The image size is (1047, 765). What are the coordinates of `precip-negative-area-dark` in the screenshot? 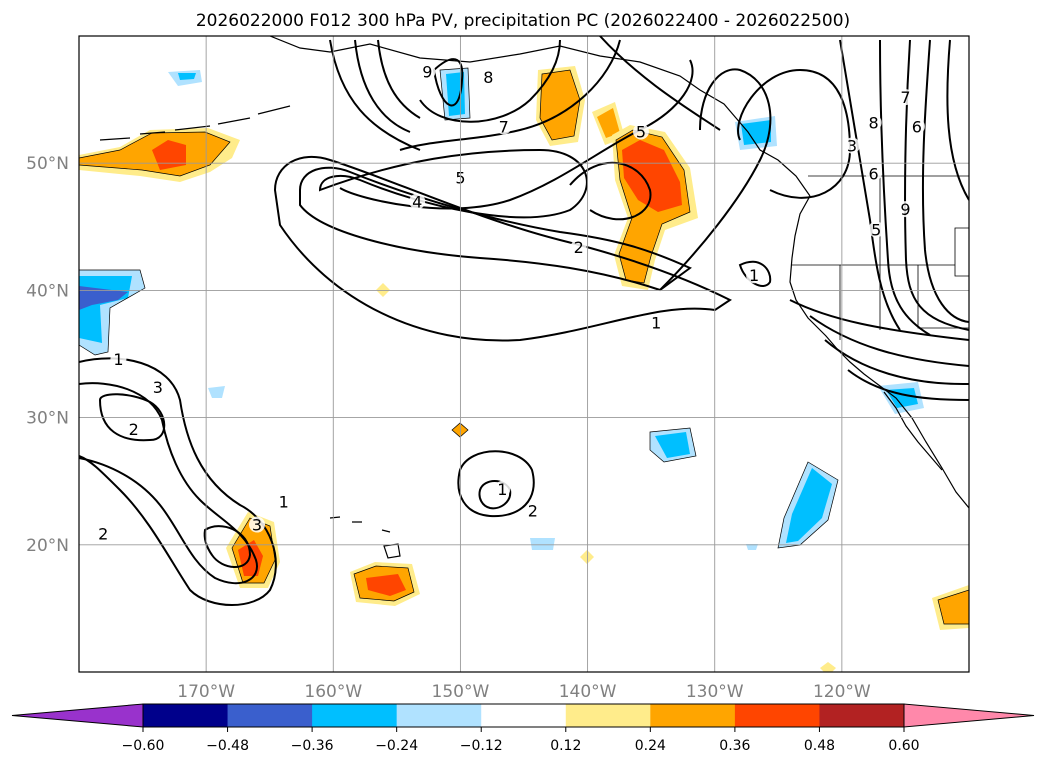 It's located at (103, 298).